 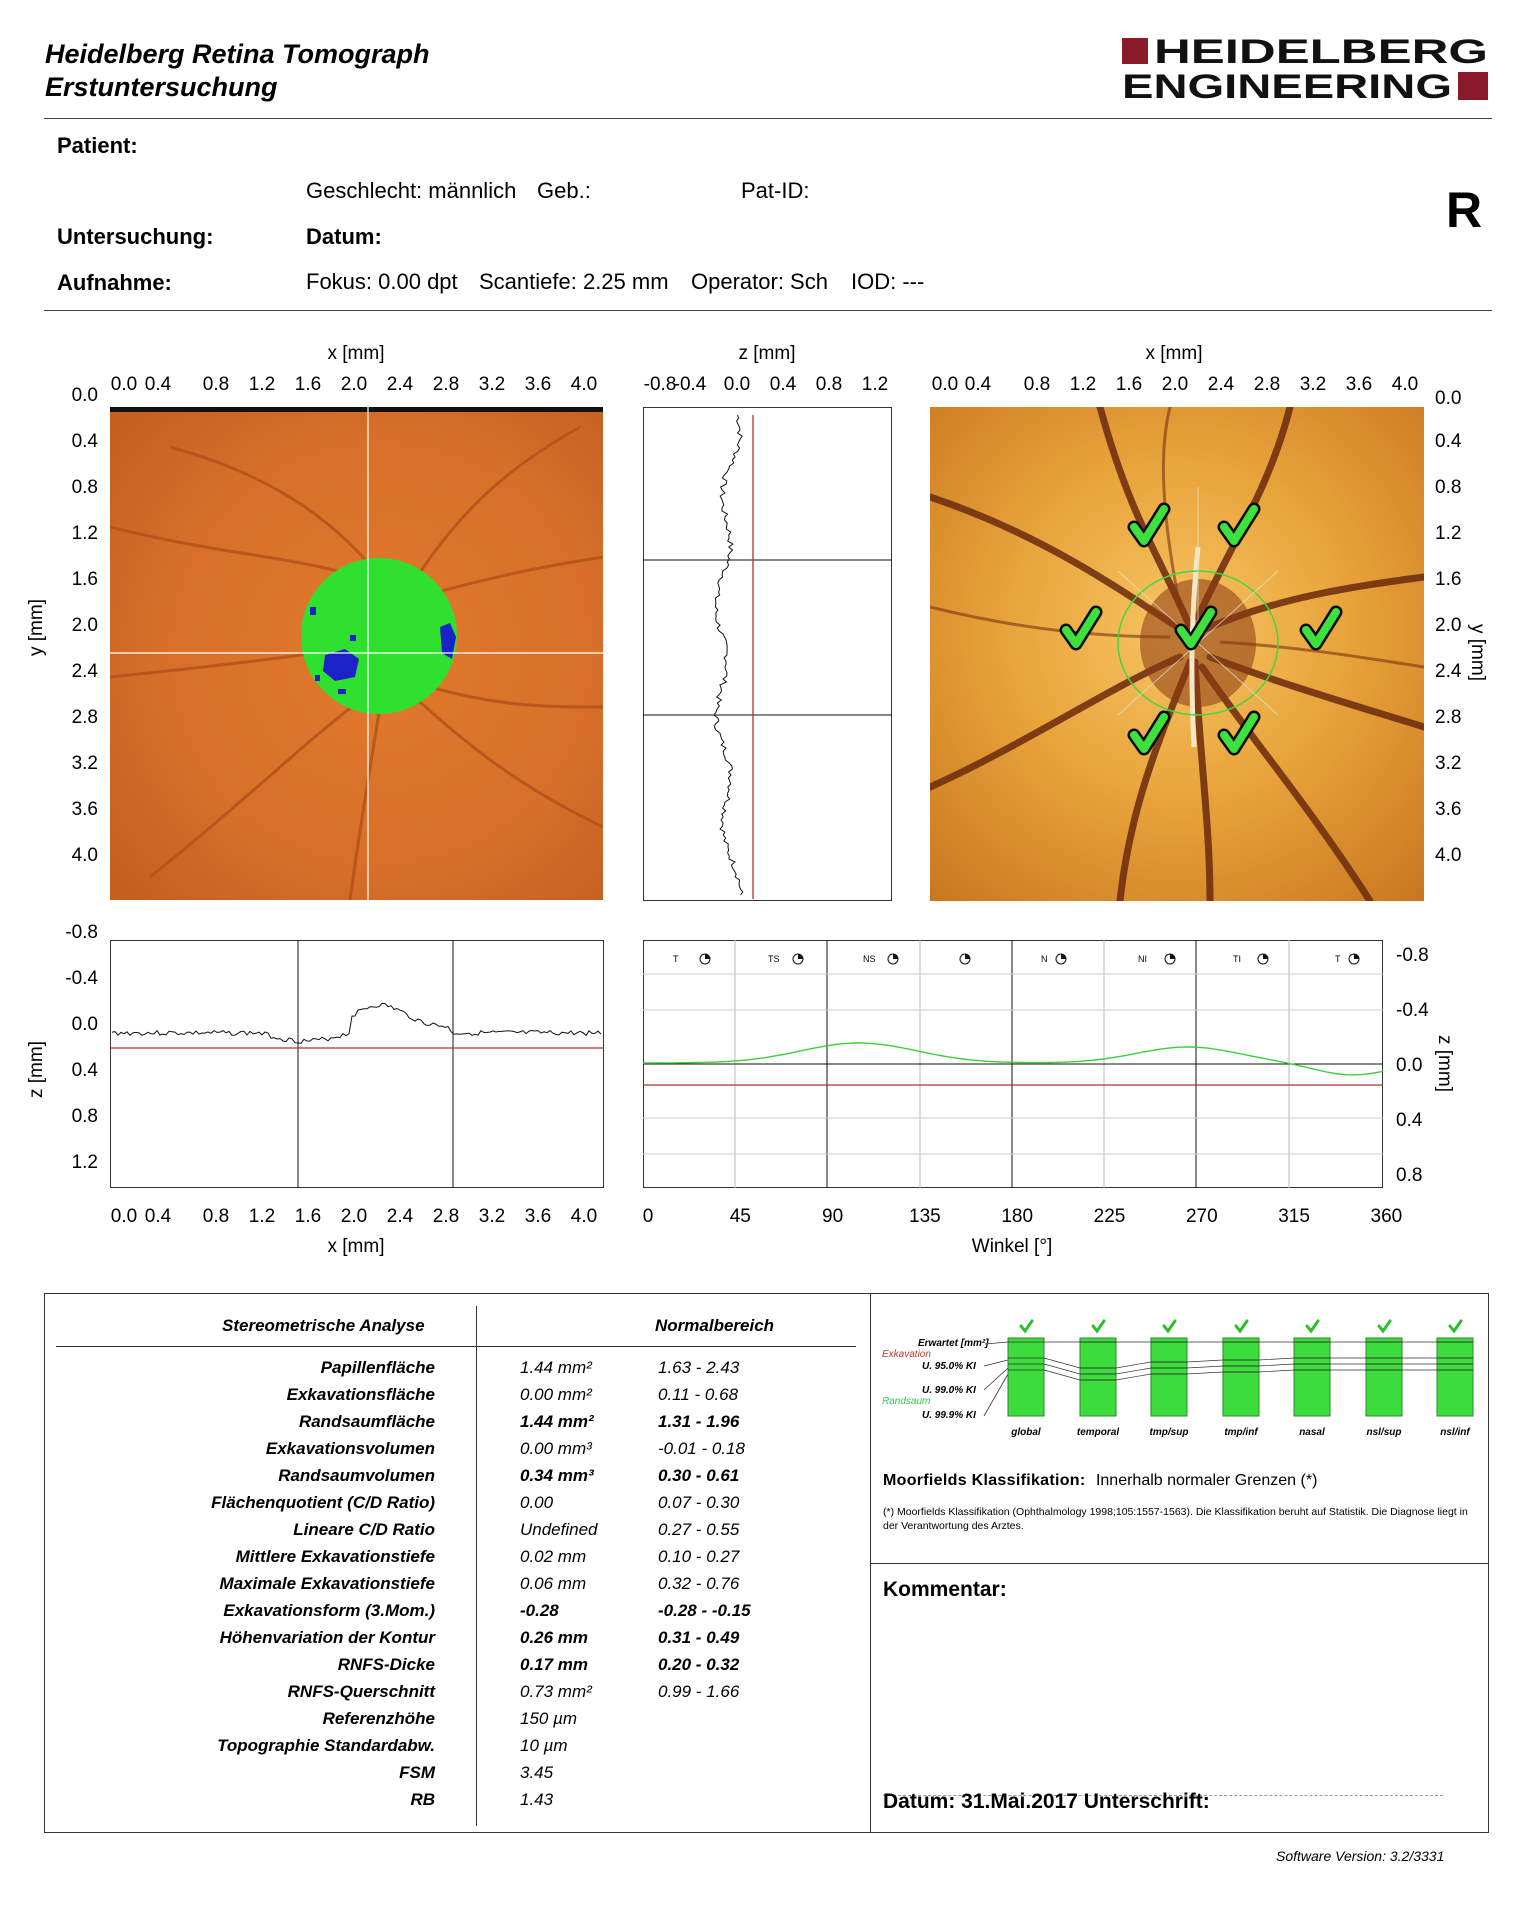 What do you see at coordinates (1287, 85) in the screenshot?
I see `logo-line-2: ENGINEERING` at bounding box center [1287, 85].